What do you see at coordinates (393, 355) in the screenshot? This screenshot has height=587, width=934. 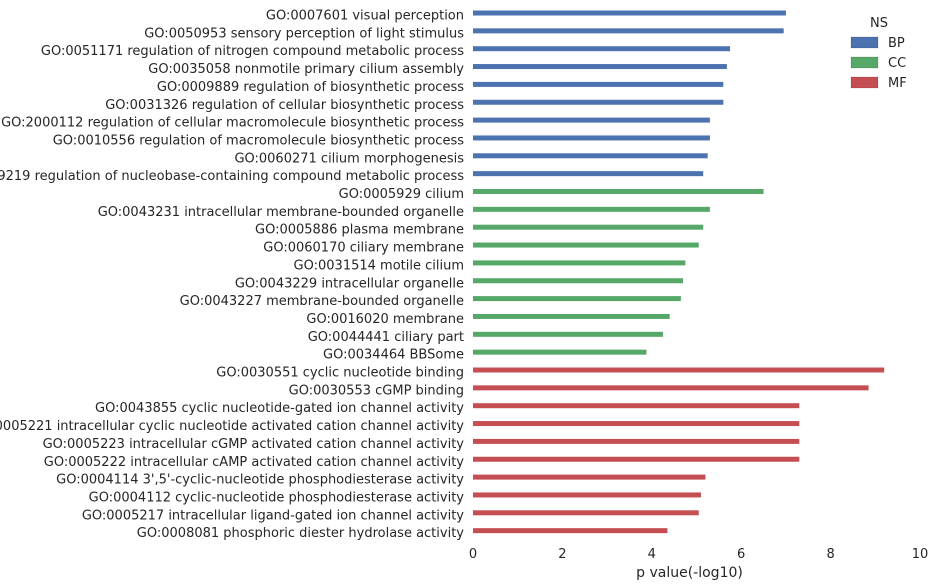 I see `category-label: GO:0034464 BBSome` at bounding box center [393, 355].